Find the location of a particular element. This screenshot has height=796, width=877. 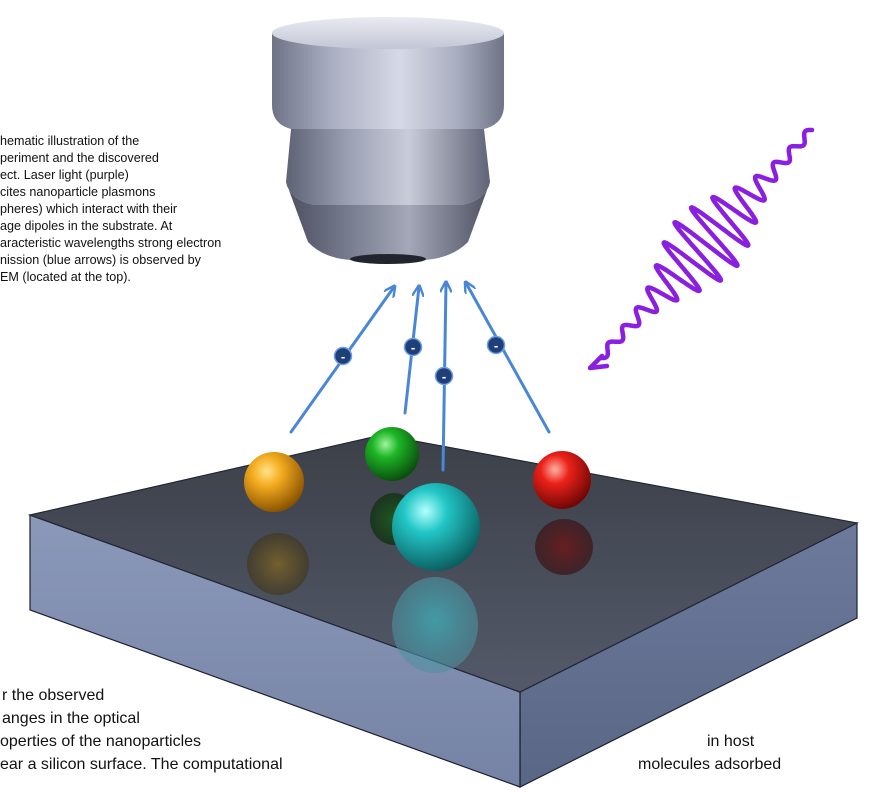

laser-light is located at coordinates (701, 249).